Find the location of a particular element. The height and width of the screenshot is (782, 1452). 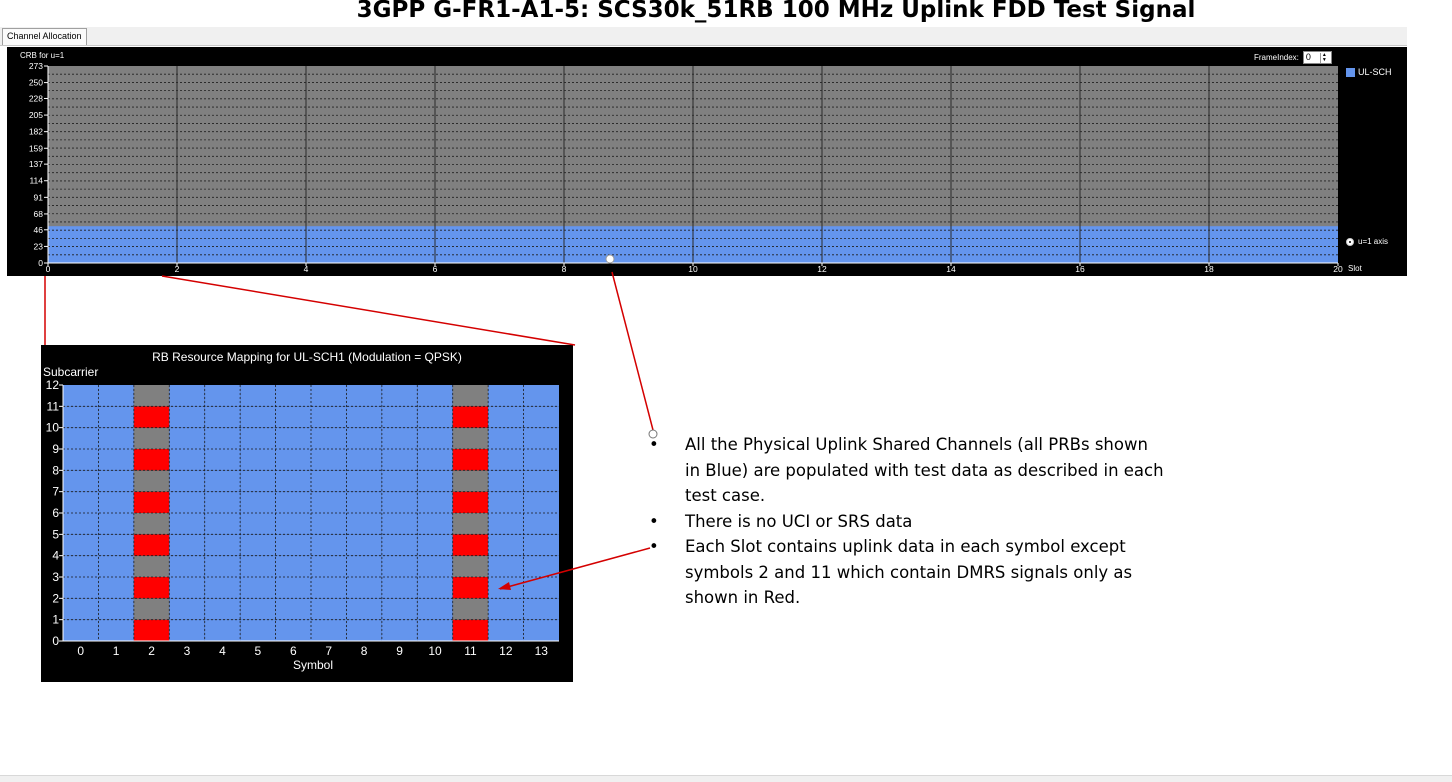

rb-y-tick-label: 10 is located at coordinates (53, 428).